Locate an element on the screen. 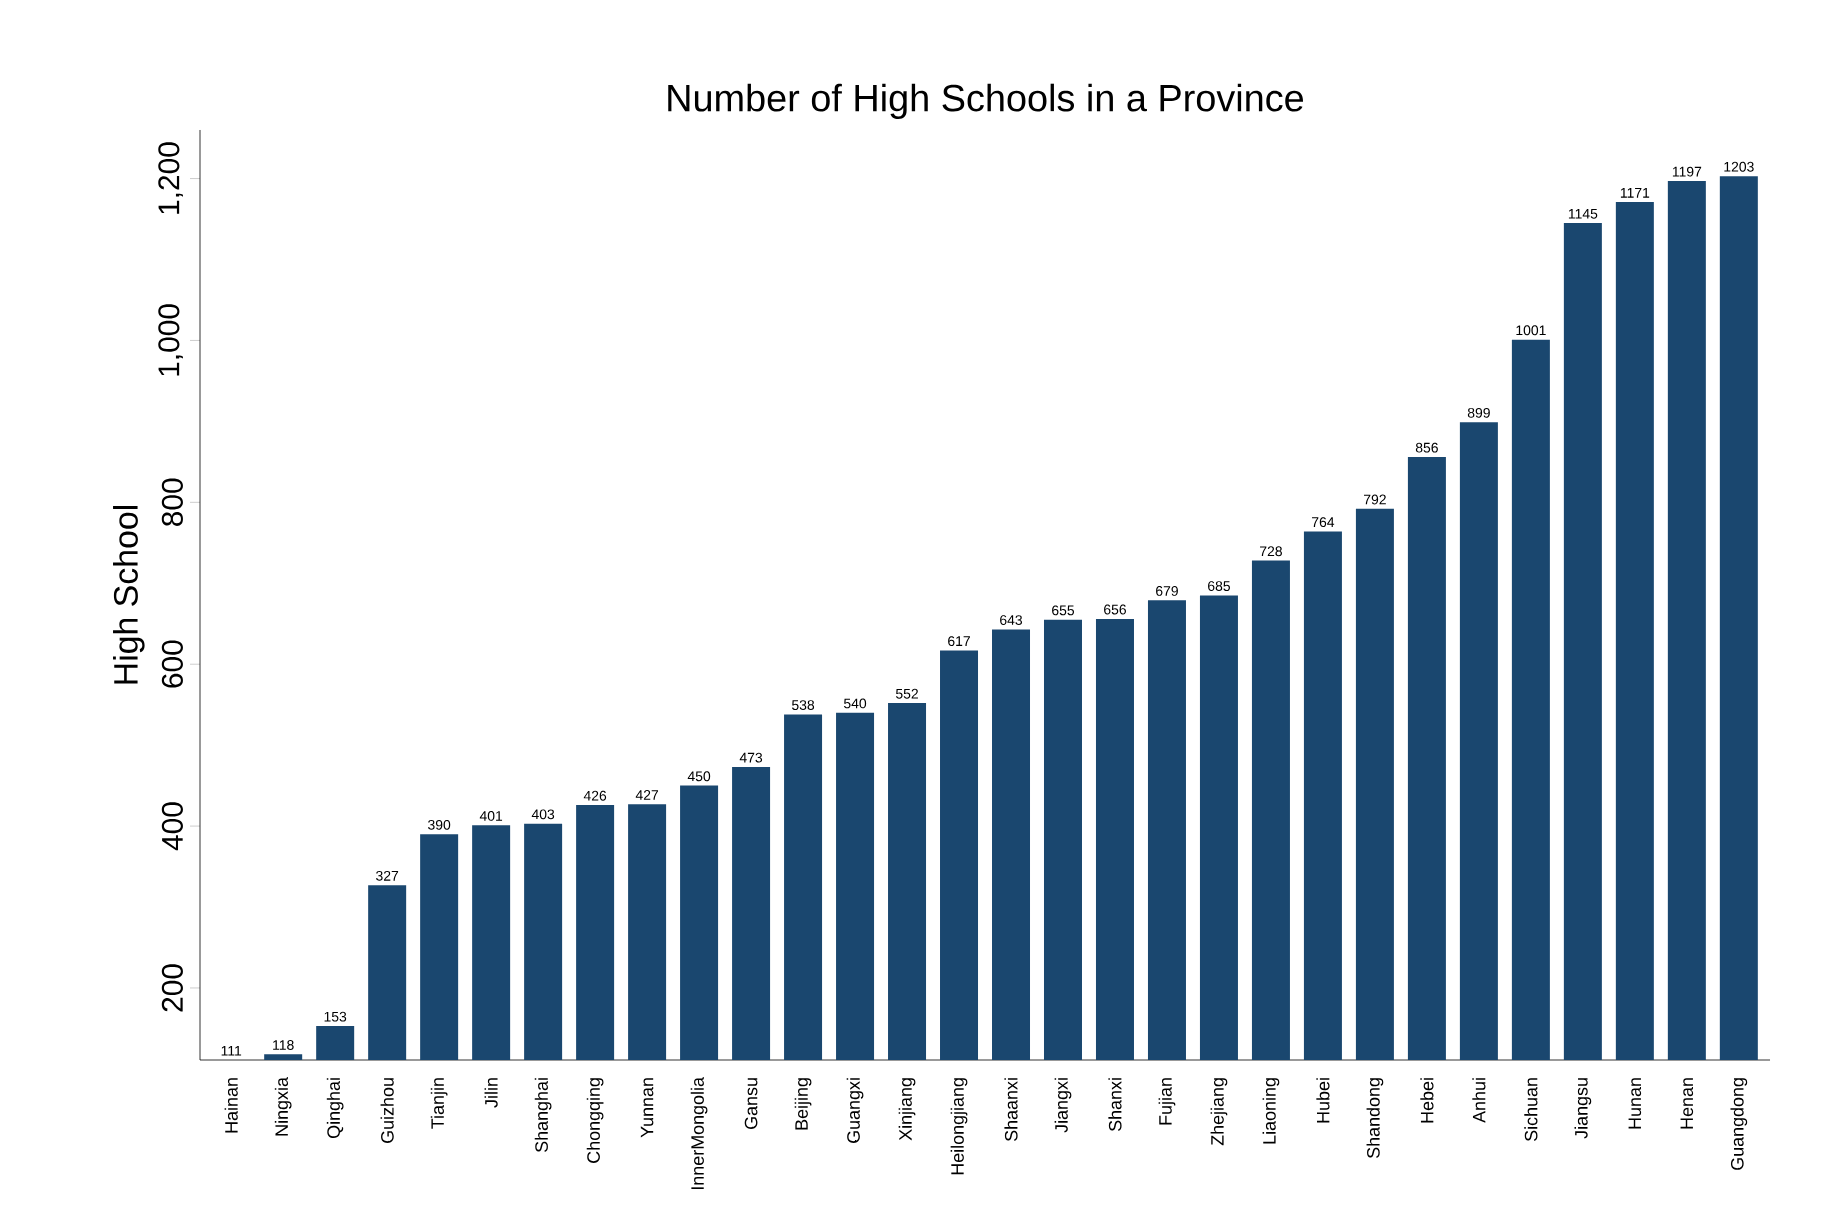  x-tick-label: Sichuan is located at coordinates (1531, 1110).